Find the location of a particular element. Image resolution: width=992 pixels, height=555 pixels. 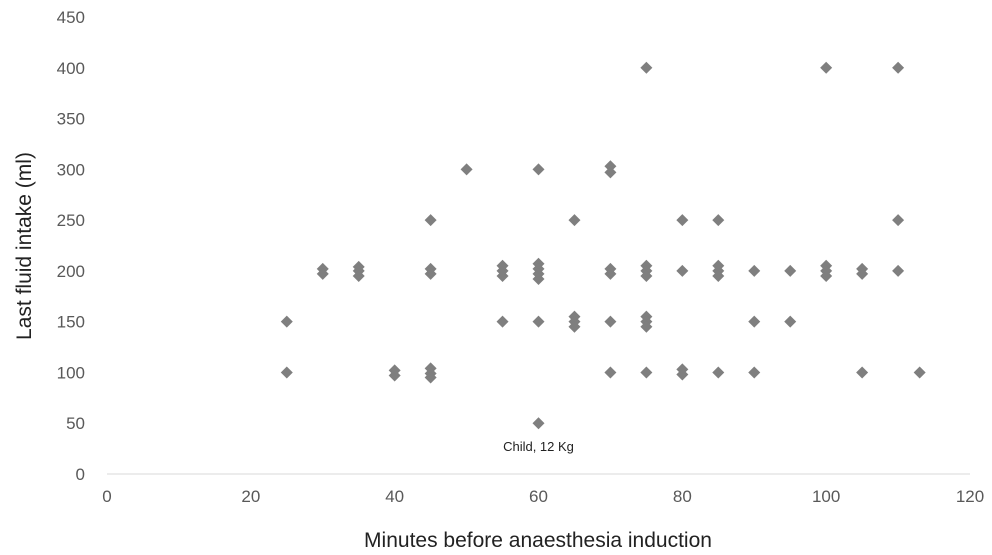

y-tick-label: 150 is located at coordinates (71, 322).